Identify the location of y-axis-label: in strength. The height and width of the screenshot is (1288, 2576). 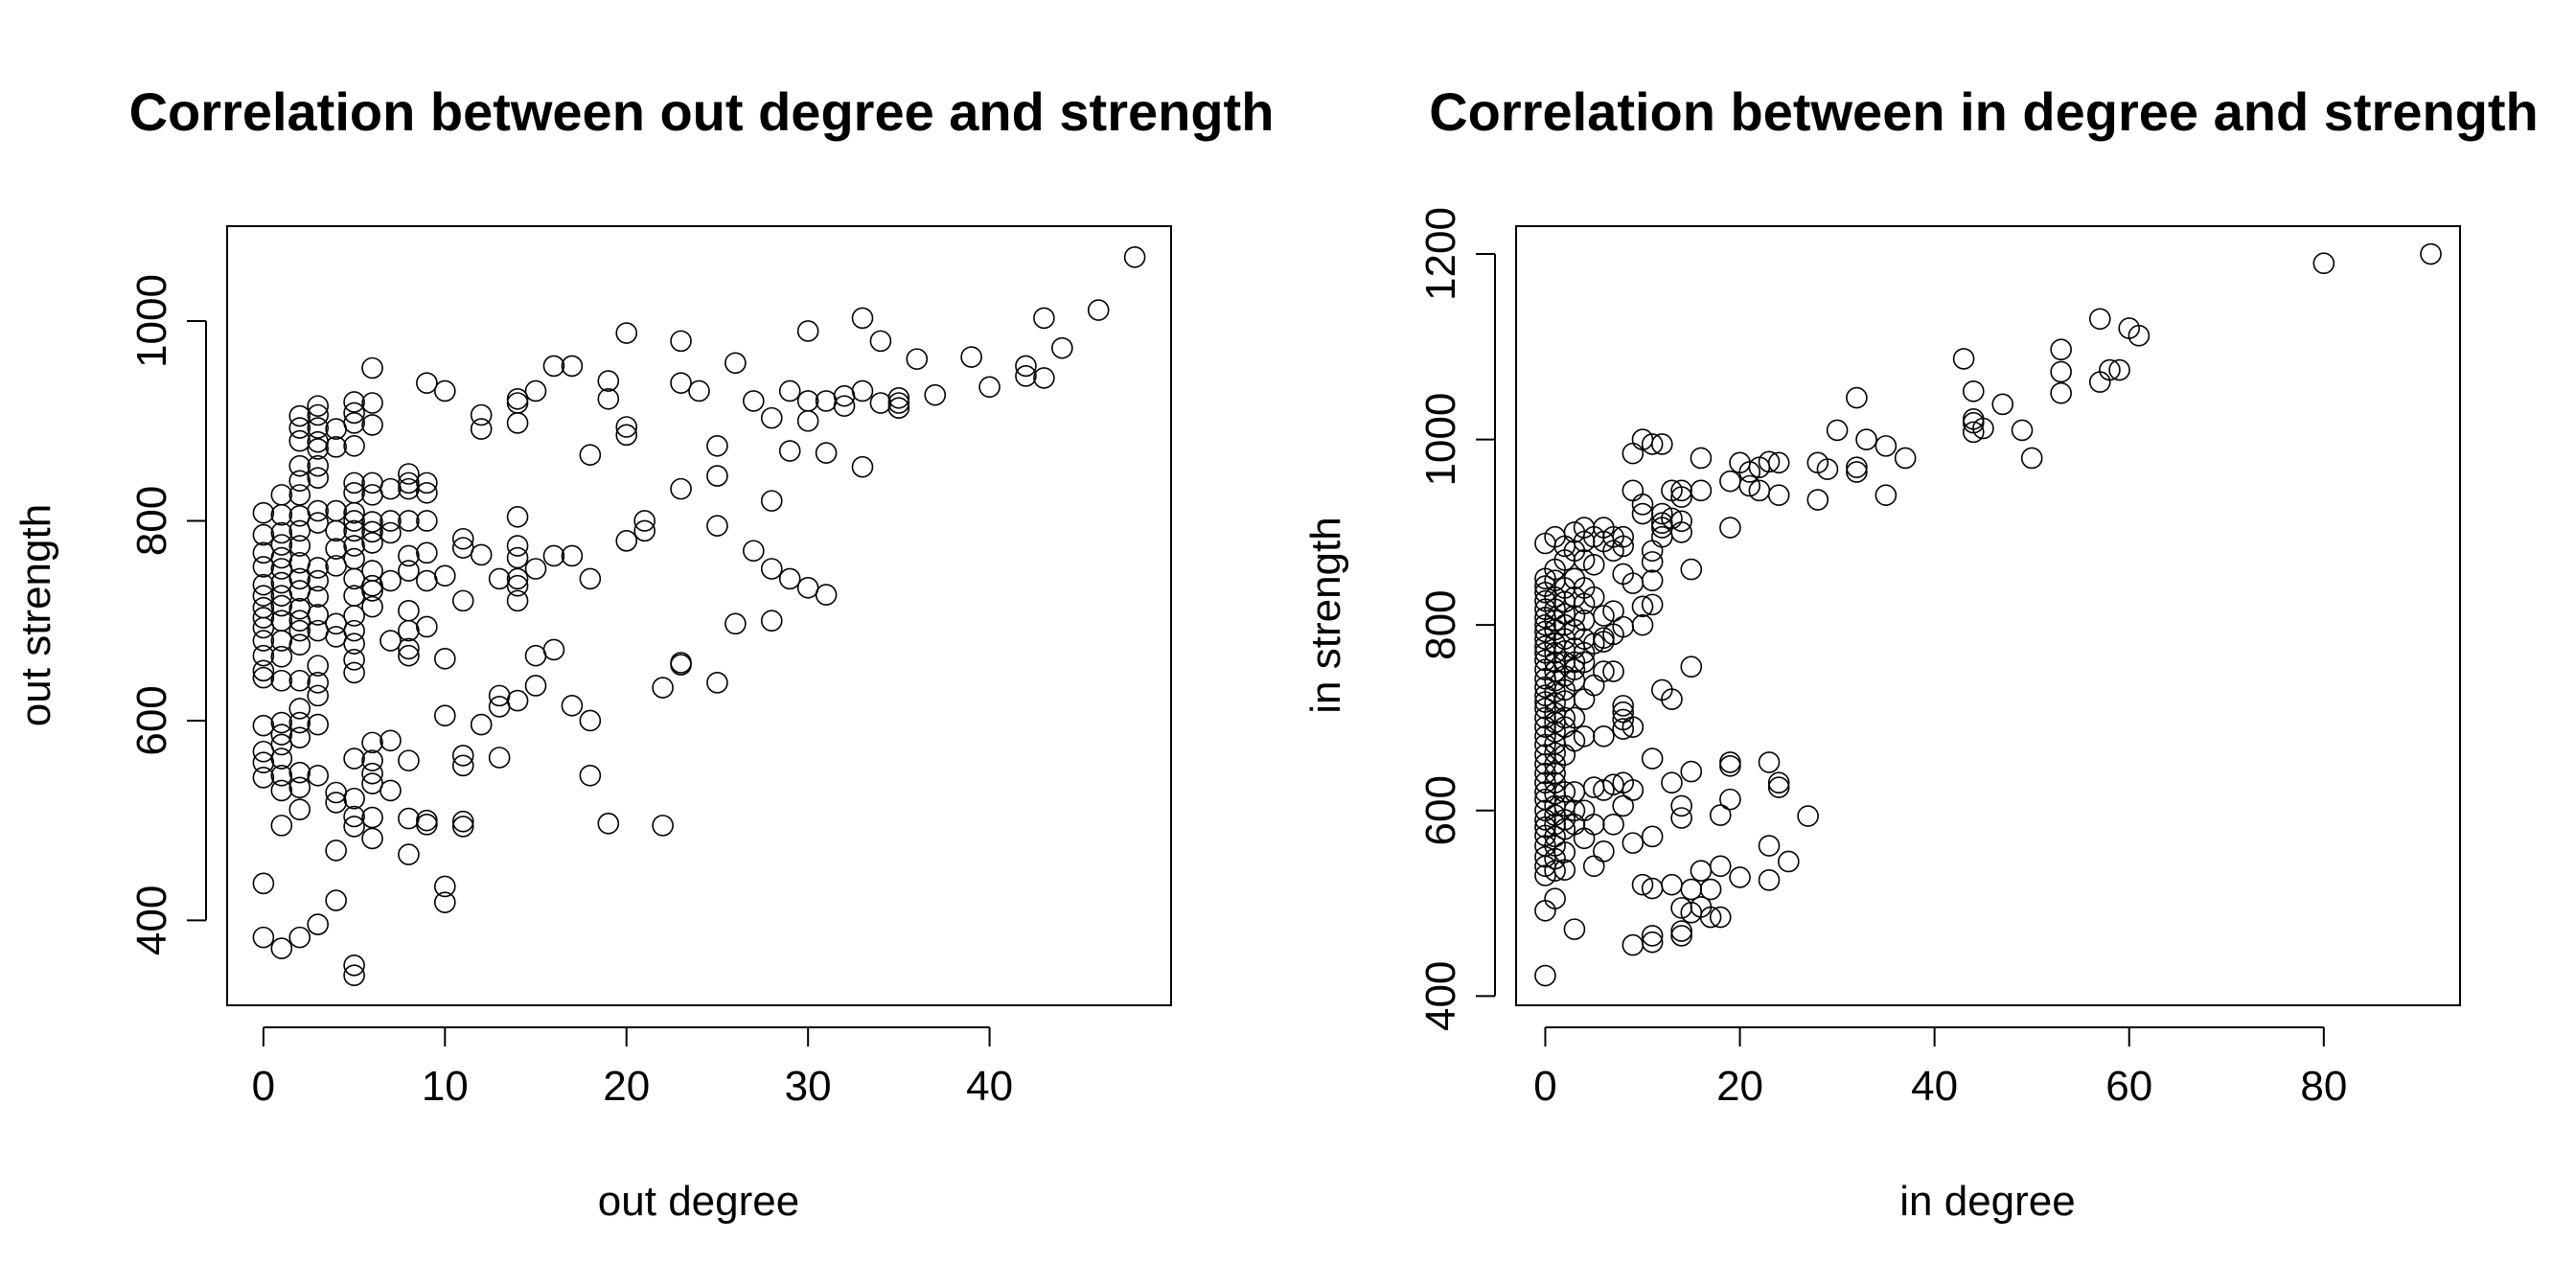
(1325, 615).